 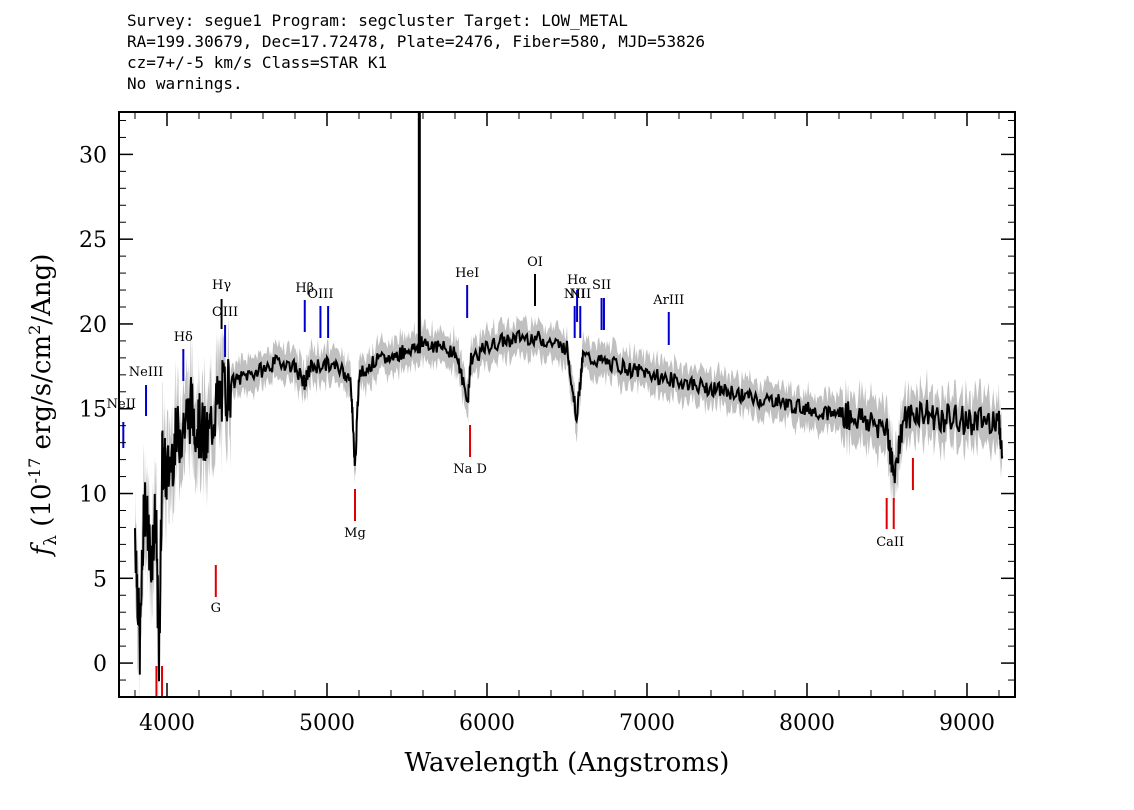 What do you see at coordinates (185, 83) in the screenshot?
I see `header-warnings-line: No warnings.` at bounding box center [185, 83].